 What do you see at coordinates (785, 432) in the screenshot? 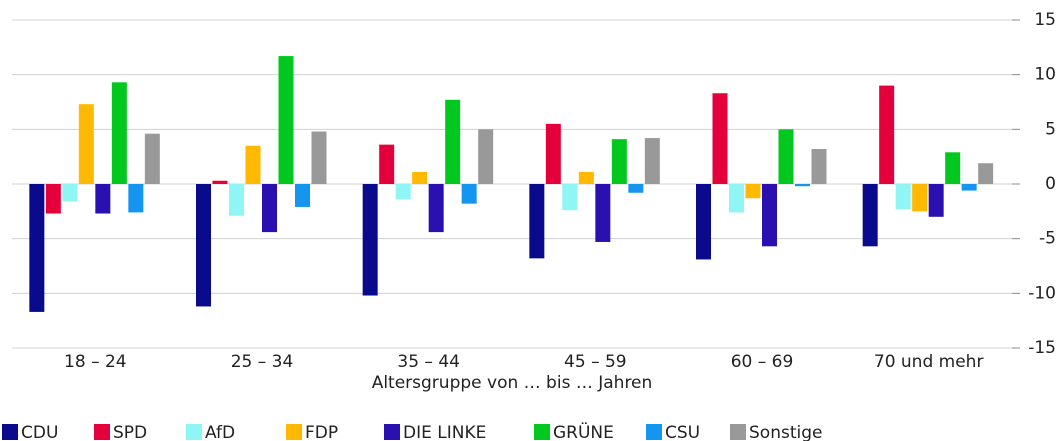
I see `legend-label: Sonstige` at bounding box center [785, 432].